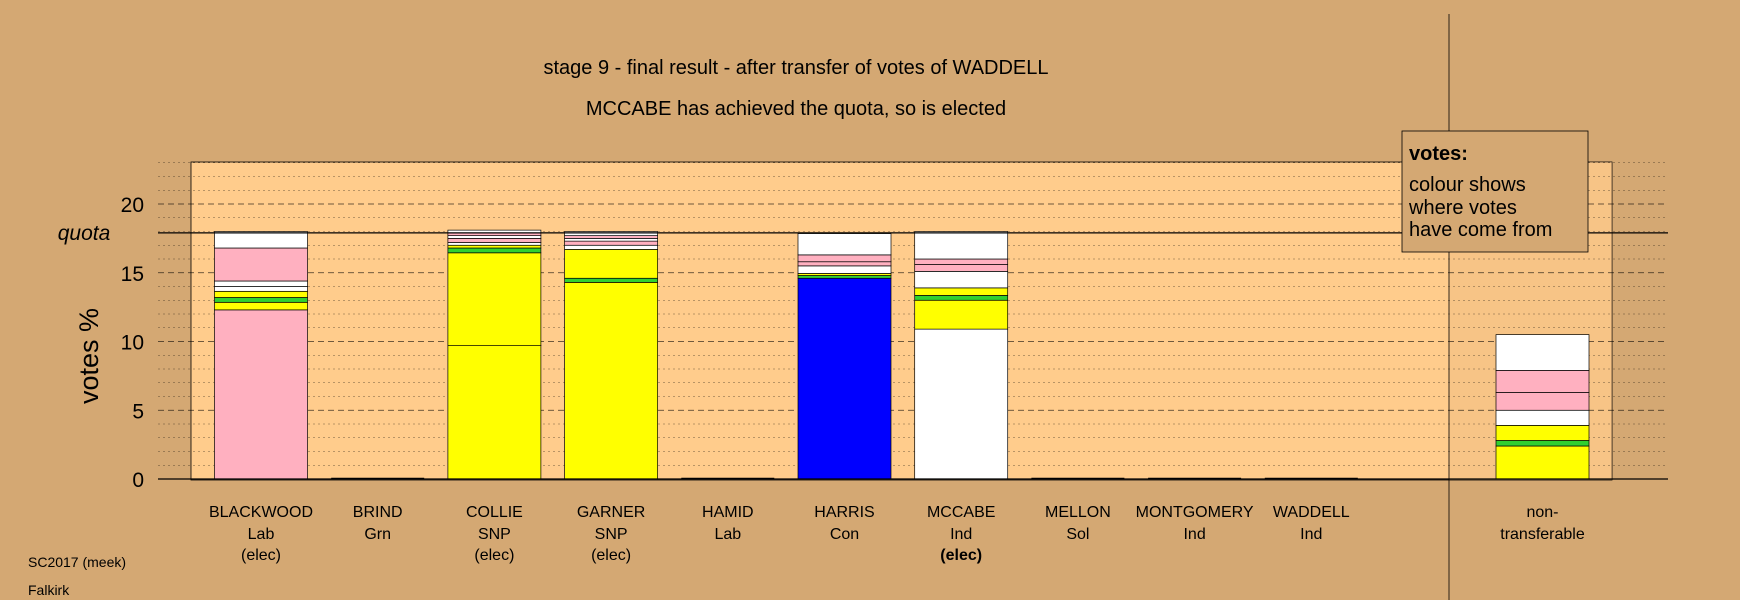  Describe the element at coordinates (132, 274) in the screenshot. I see `y-tick-label: 15` at that location.